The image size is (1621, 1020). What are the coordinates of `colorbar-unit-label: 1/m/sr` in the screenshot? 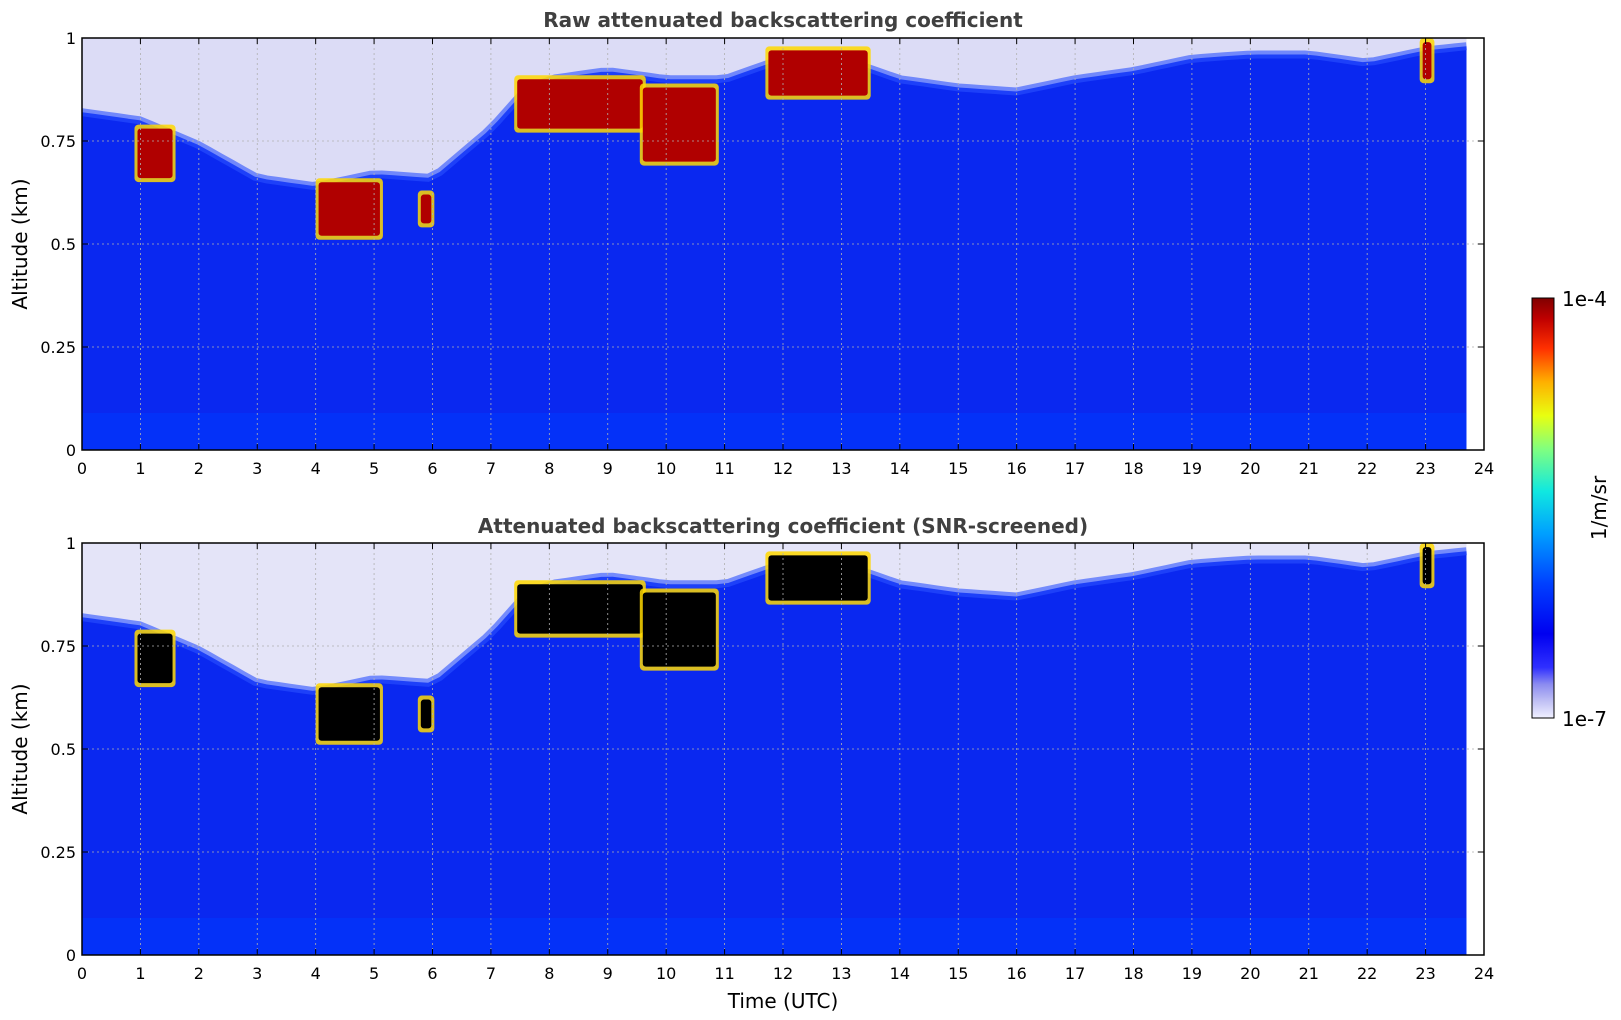 It's located at (1599, 507).